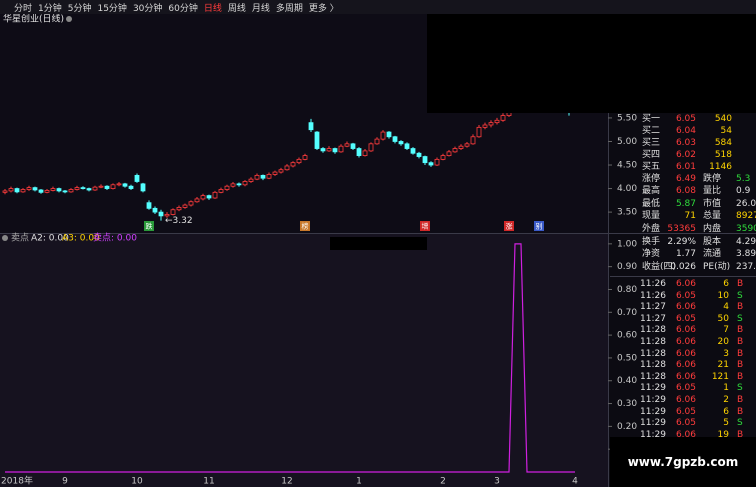 This screenshot has width=756, height=487. Describe the element at coordinates (746, 242) in the screenshot. I see `stat-value: 4.29亿` at that location.